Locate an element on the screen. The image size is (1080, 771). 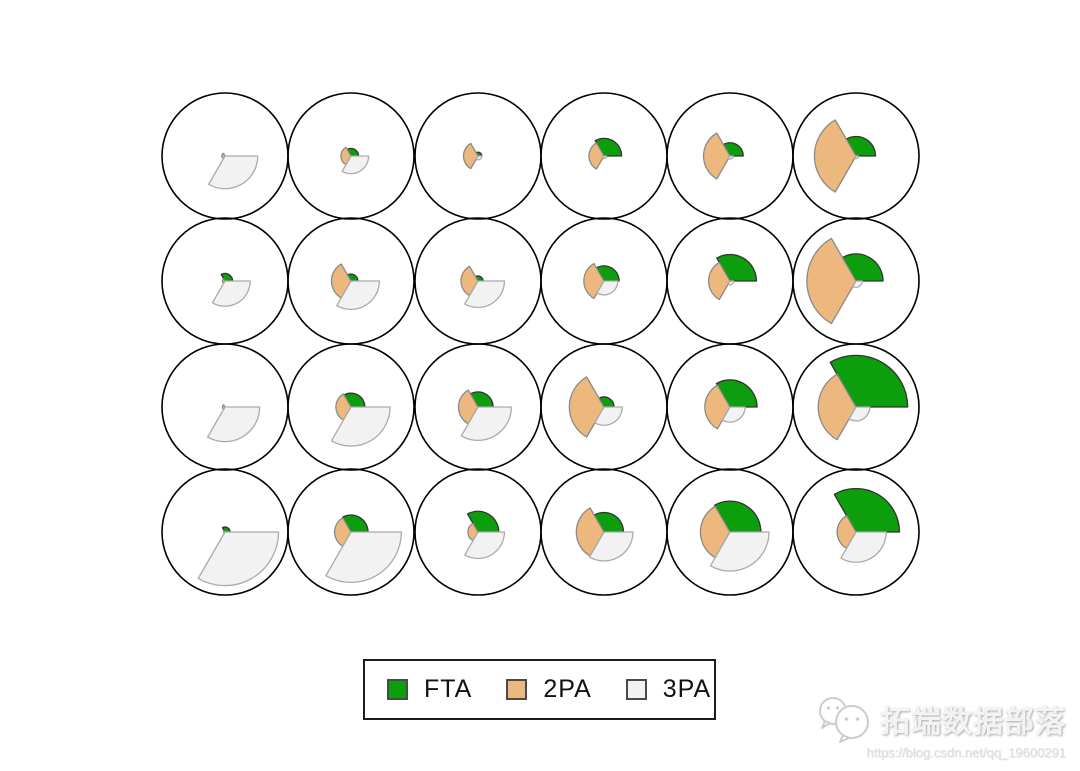
2pa-label: 2PA is located at coordinates (567, 689).